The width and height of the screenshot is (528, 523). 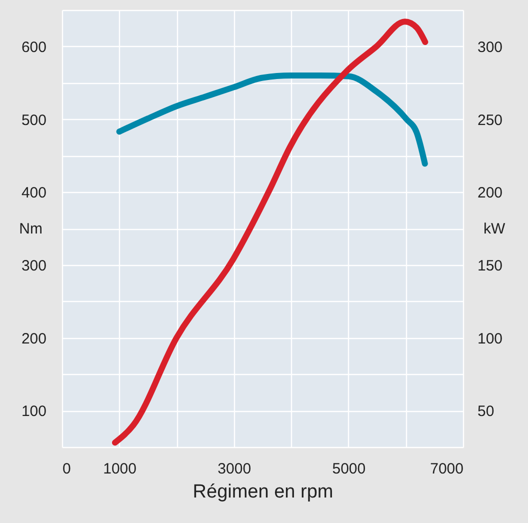 What do you see at coordinates (33, 265) in the screenshot?
I see `y-tick-label: 300` at bounding box center [33, 265].